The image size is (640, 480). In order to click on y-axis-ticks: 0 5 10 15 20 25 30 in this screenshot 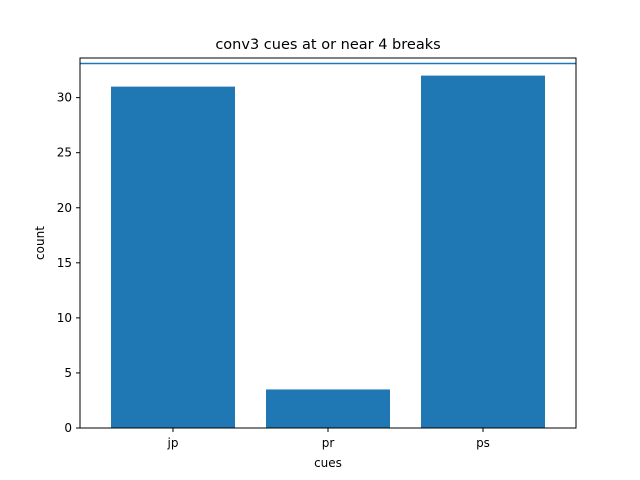, I will do `click(68, 263)`.